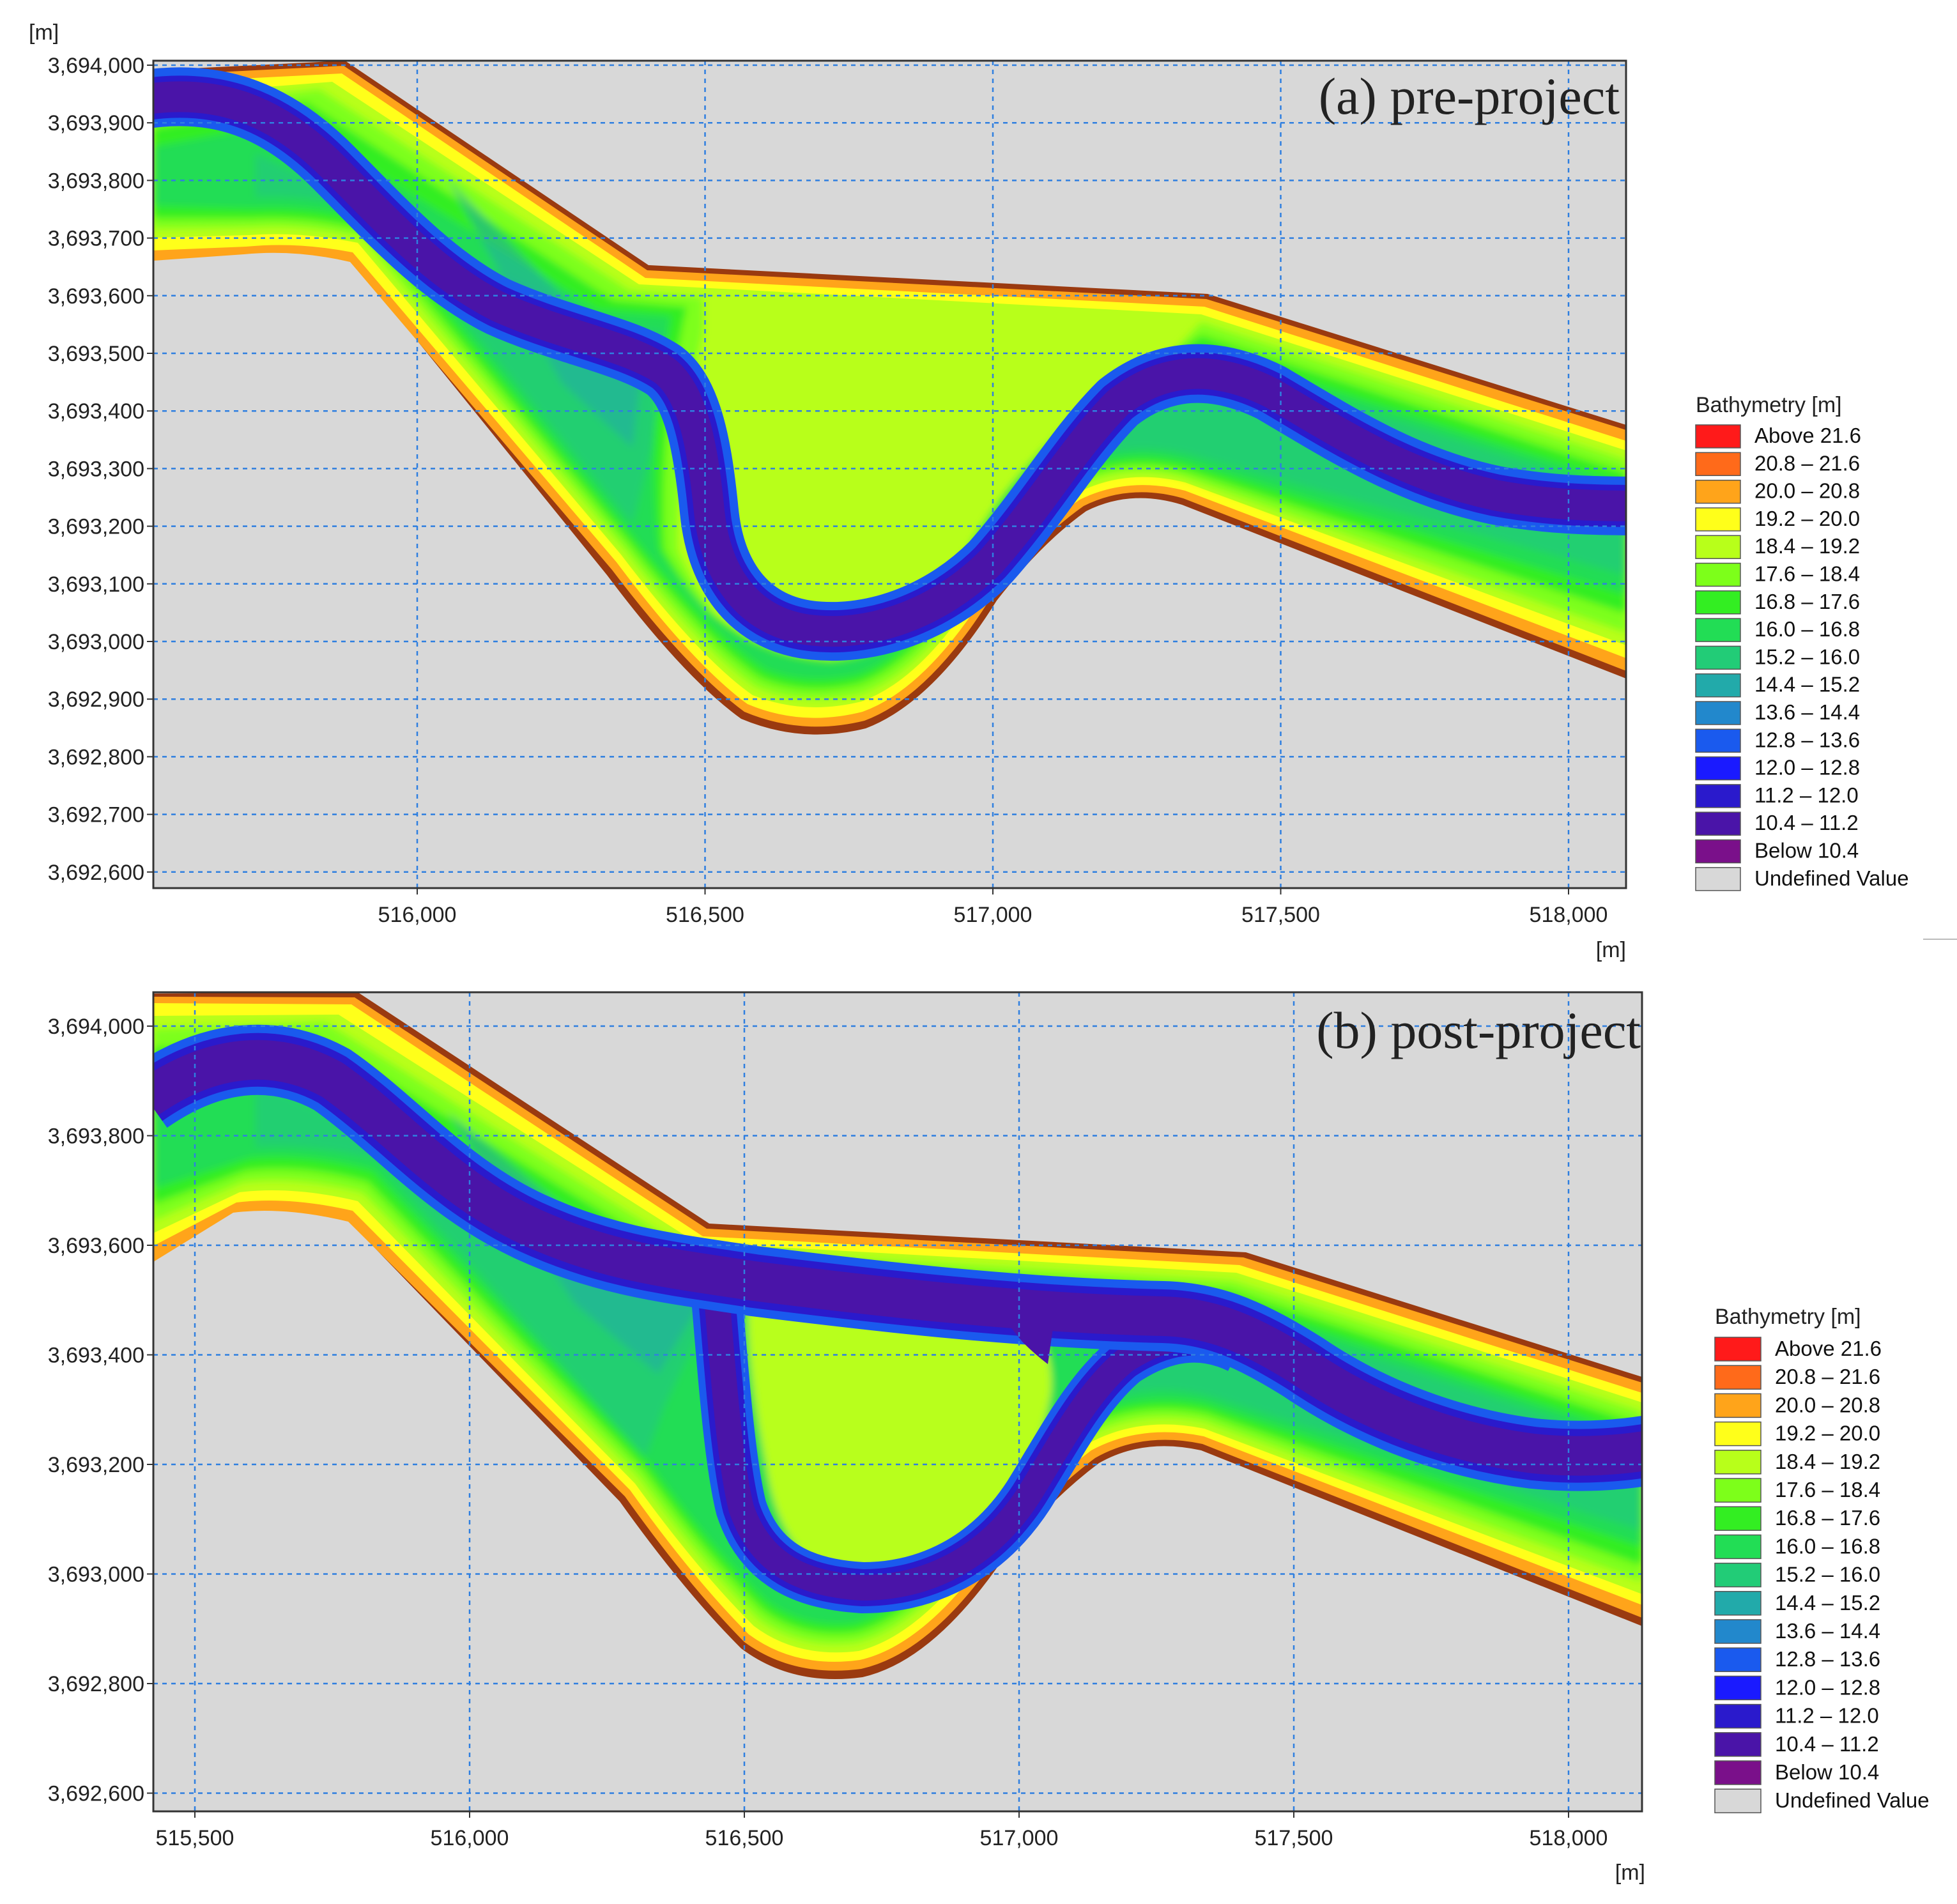 The height and width of the screenshot is (1904, 1957). What do you see at coordinates (96, 354) in the screenshot?
I see `y-tick-label: 3,693,500` at bounding box center [96, 354].